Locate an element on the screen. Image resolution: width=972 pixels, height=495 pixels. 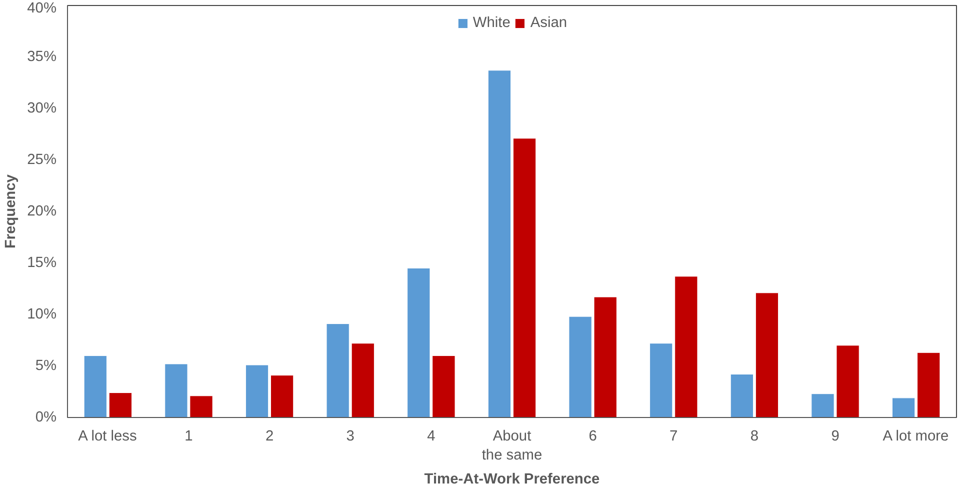
y-tick-label: 35% is located at coordinates (42, 57).